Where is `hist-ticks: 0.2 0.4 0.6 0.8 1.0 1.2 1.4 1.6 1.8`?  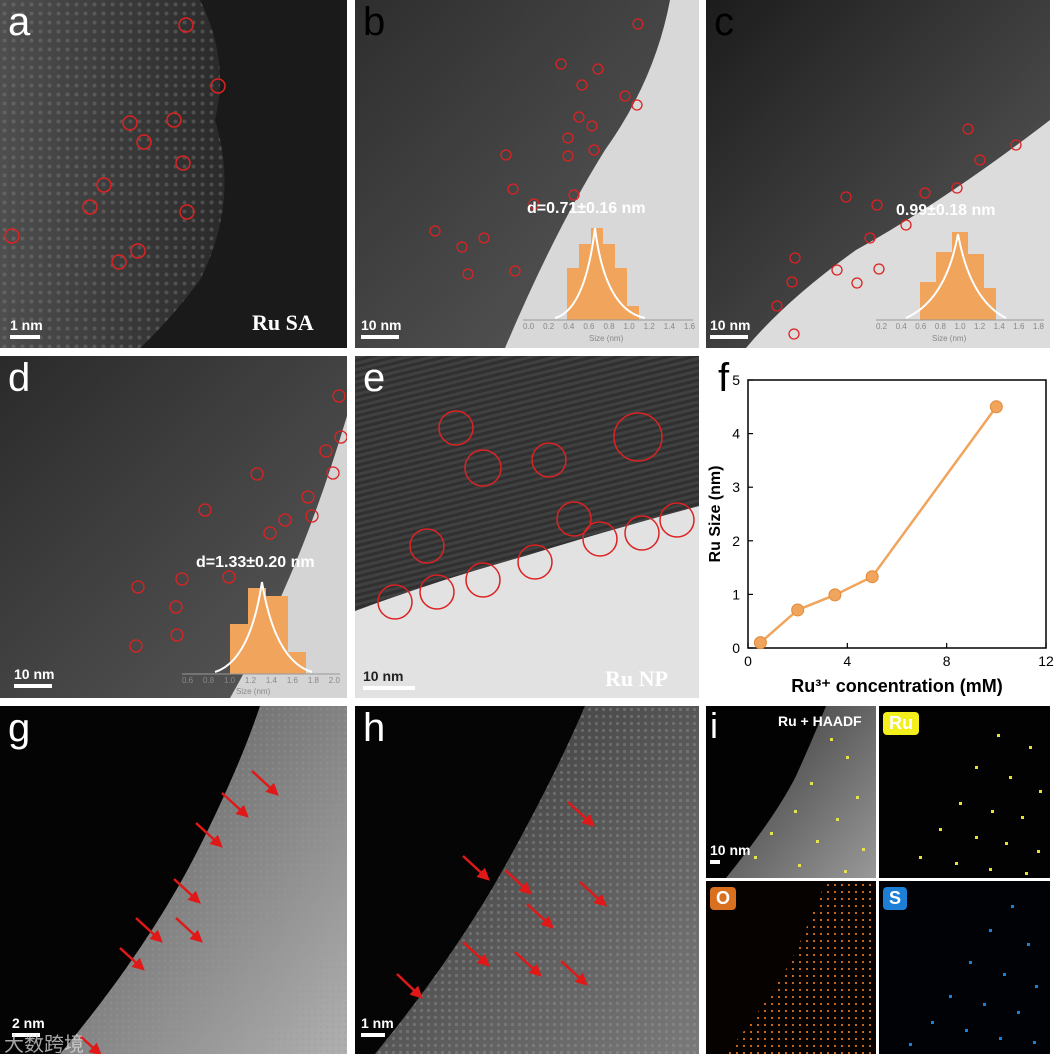
hist-ticks: 0.2 0.4 0.6 0.8 1.0 1.2 1.4 1.6 1.8 is located at coordinates (960, 326).